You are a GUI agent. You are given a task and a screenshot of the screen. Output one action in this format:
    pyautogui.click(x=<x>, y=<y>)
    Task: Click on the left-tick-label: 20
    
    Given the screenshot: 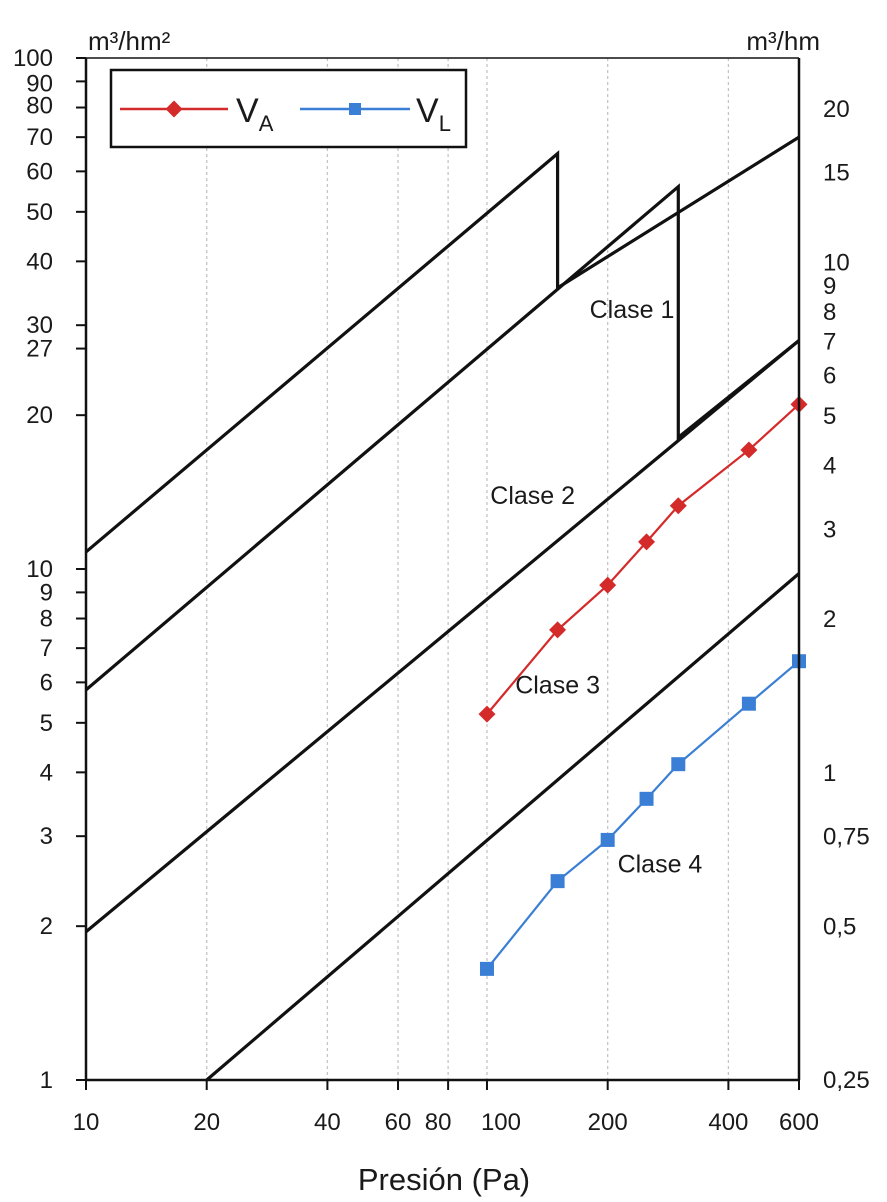 What is the action you would take?
    pyautogui.click(x=39, y=415)
    